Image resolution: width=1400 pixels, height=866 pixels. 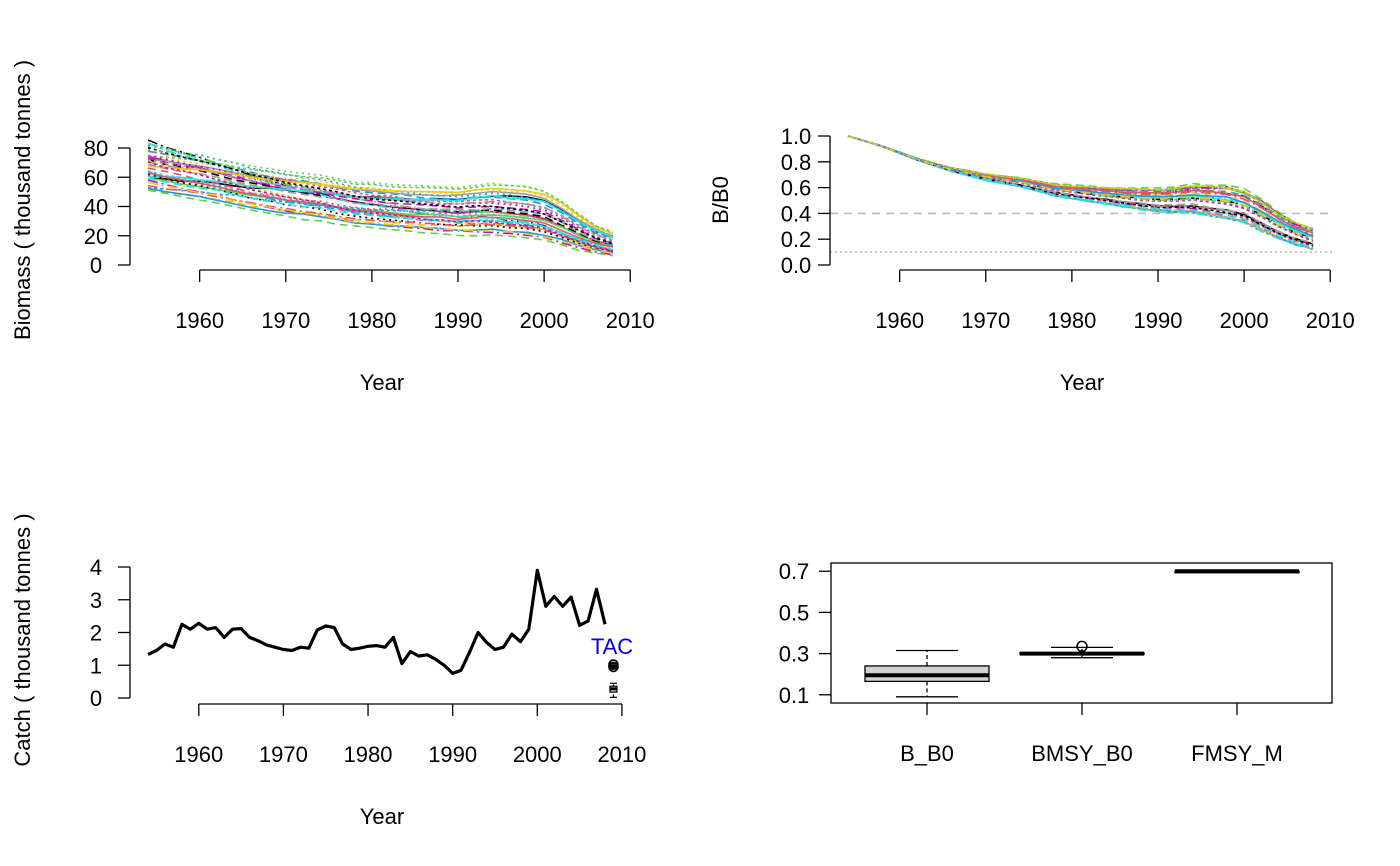 I want to click on biomass-axes: 1960 1970 1980 1990 2000 2010 0 20 40 60 80, so click(x=369, y=234).